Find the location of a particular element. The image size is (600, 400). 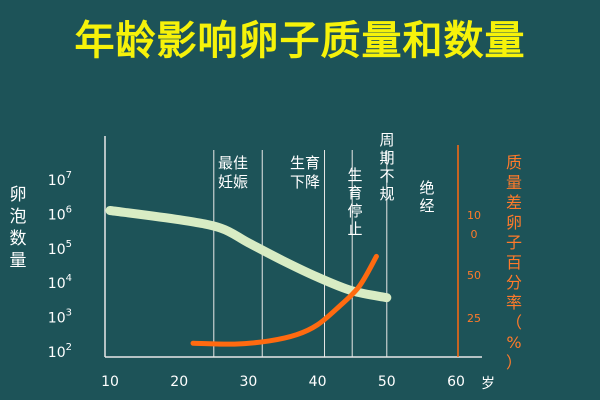

stage-label-text: 周期不规 is located at coordinates (386, 167).